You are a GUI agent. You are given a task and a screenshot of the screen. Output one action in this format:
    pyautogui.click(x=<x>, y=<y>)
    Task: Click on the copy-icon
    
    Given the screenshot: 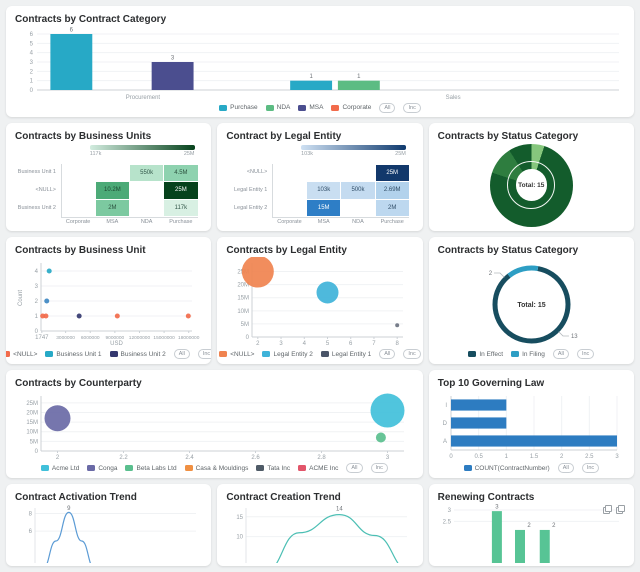 What is the action you would take?
    pyautogui.click(x=620, y=509)
    